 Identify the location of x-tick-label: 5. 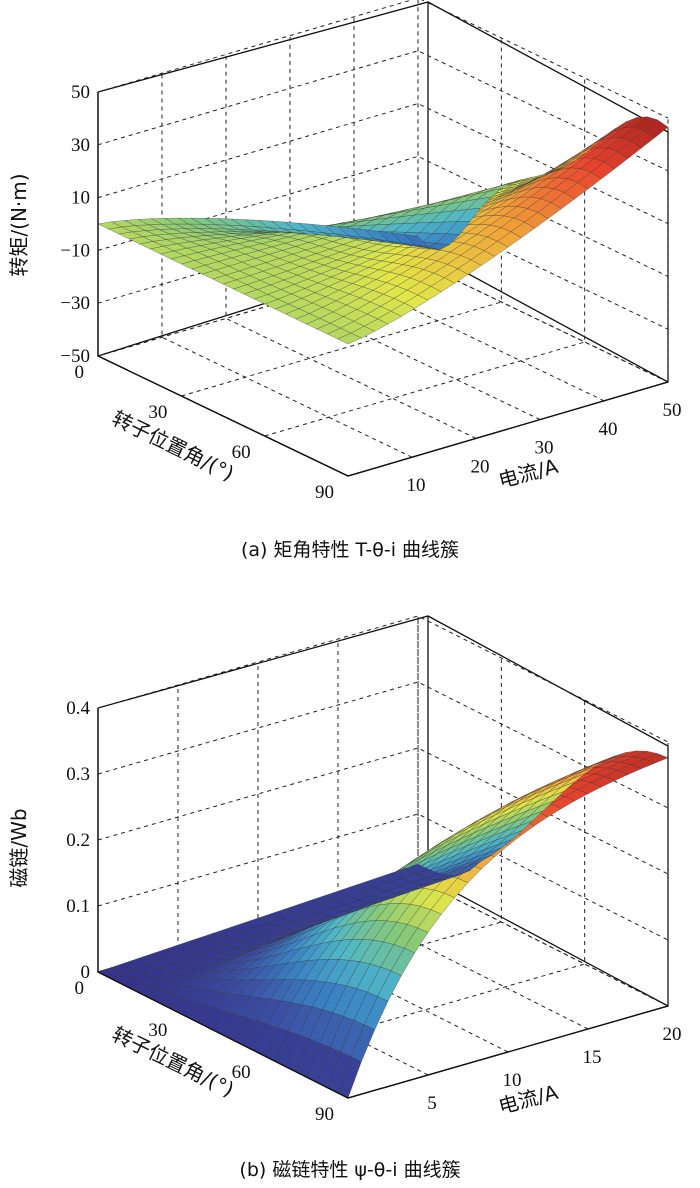
(432, 1103).